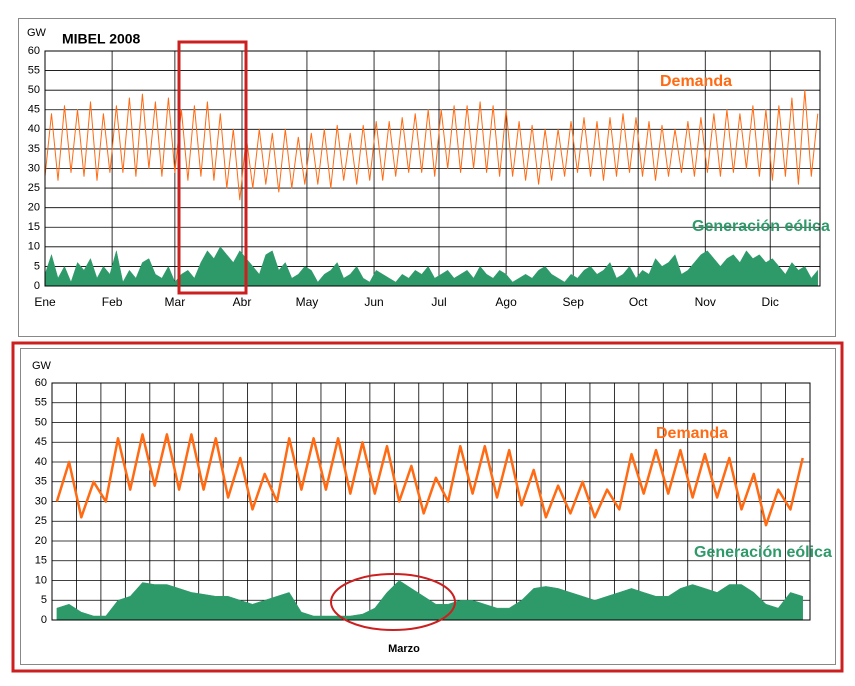  What do you see at coordinates (373, 302) in the screenshot?
I see `x-tick-label: Jun` at bounding box center [373, 302].